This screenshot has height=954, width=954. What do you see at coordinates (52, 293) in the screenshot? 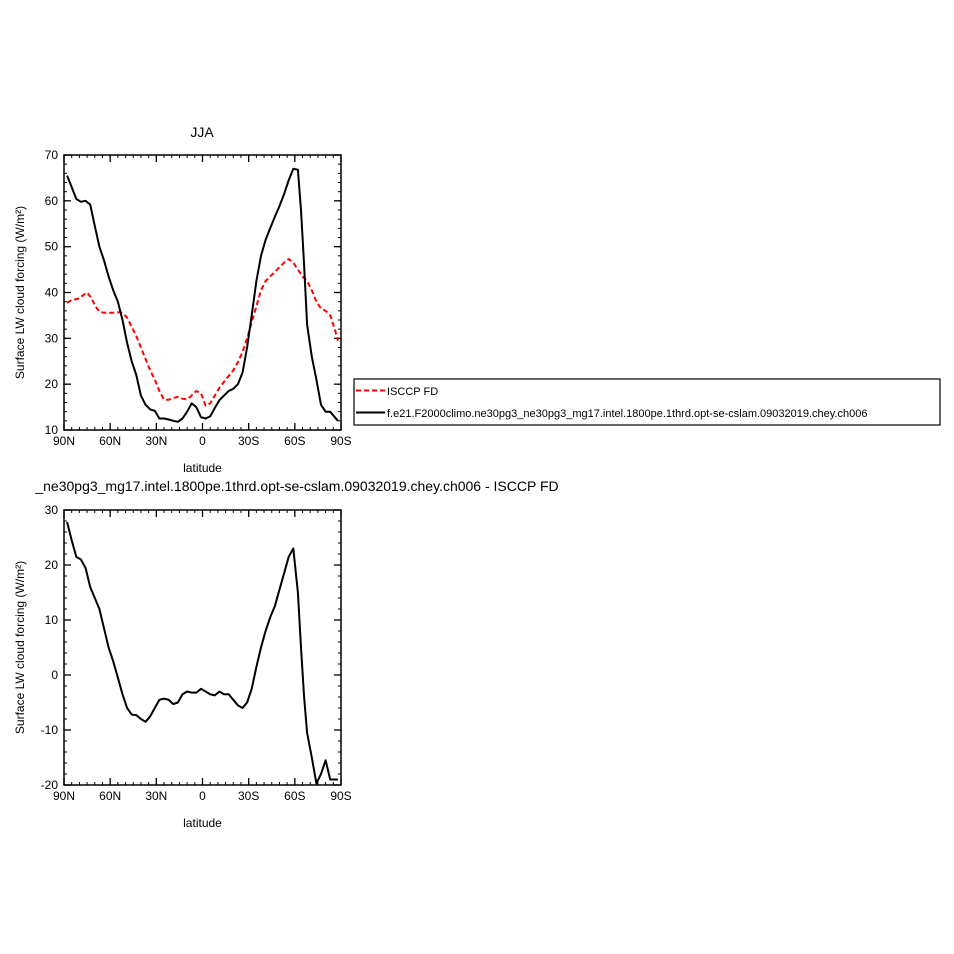
I see `y-tick-label: 40` at bounding box center [52, 293].